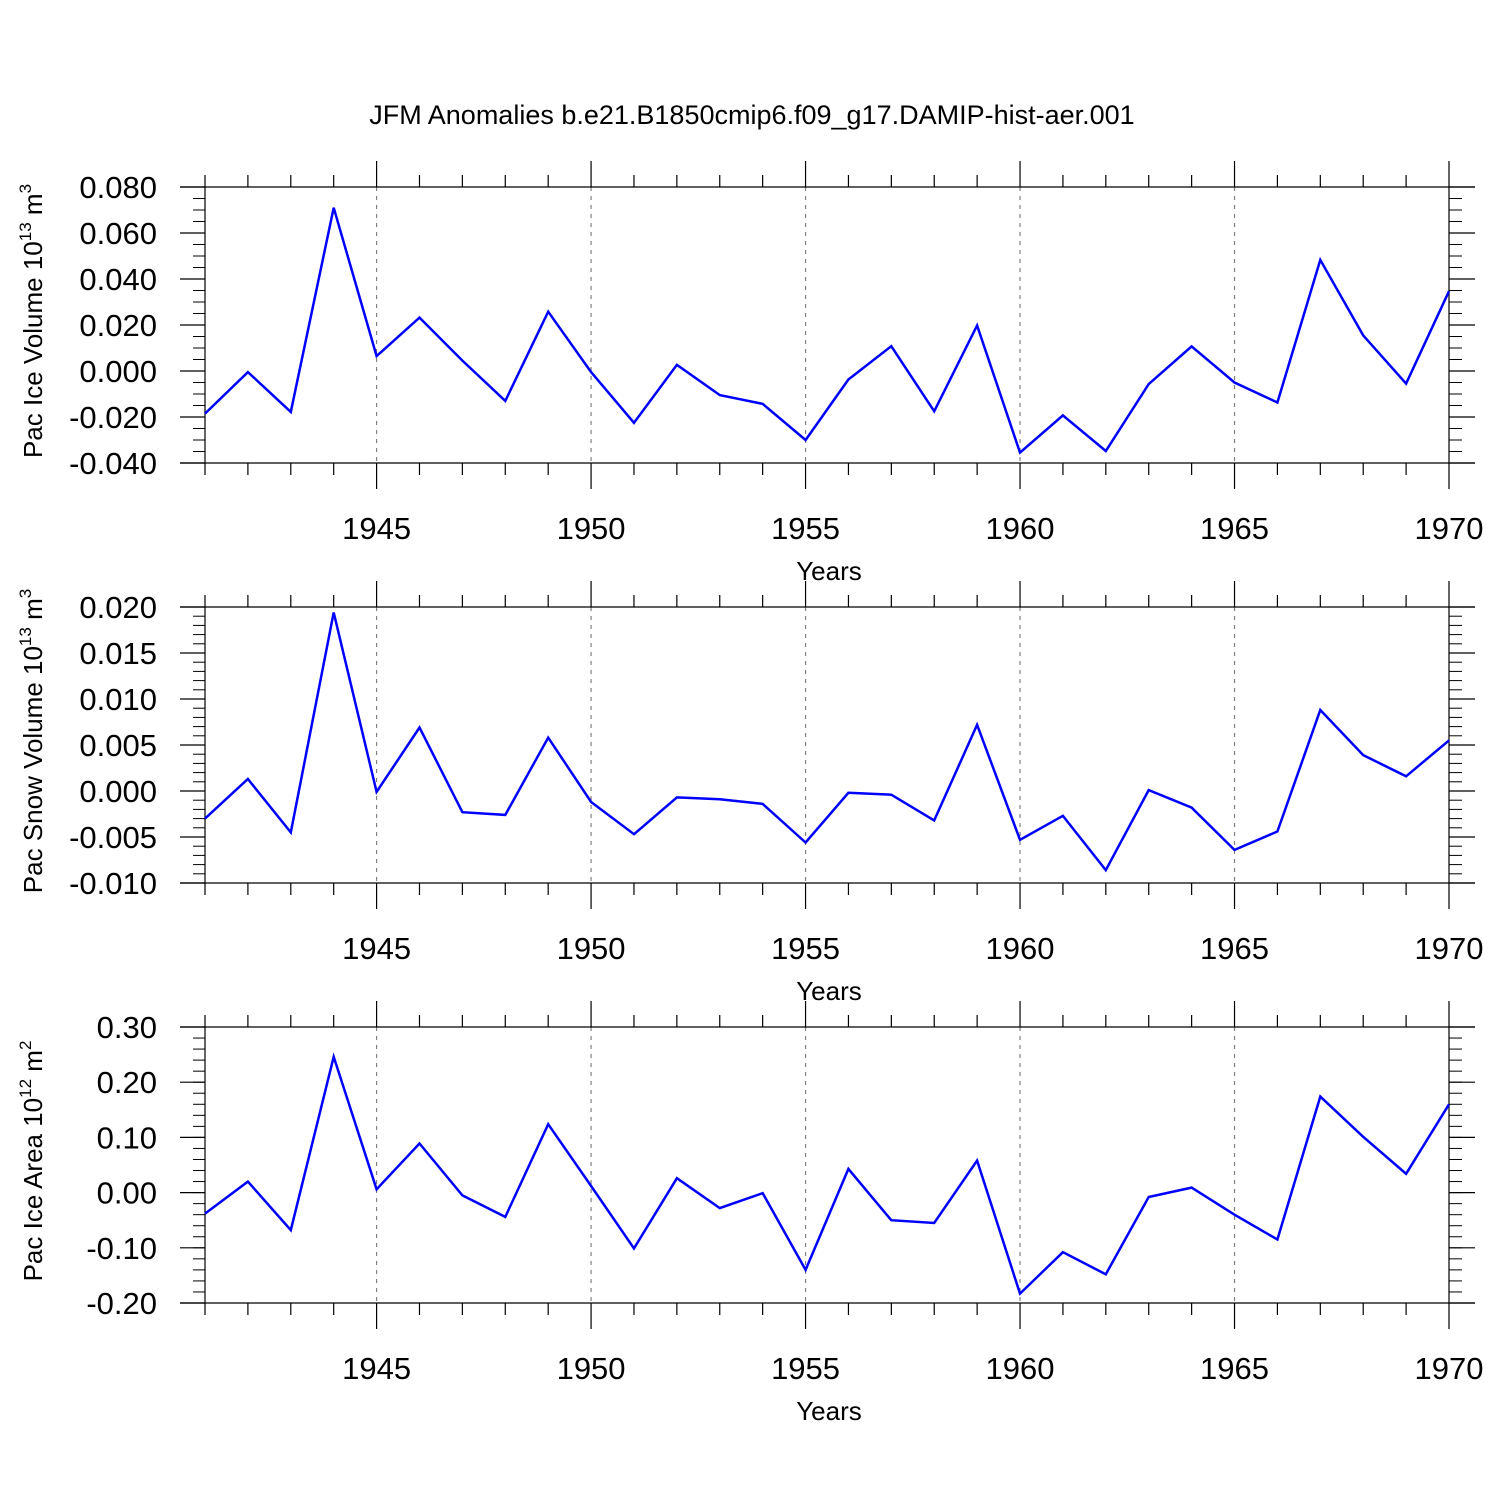 Image resolution: width=1500 pixels, height=1500 pixels. I want to click on y-tick-label: -0.020, so click(113, 417).